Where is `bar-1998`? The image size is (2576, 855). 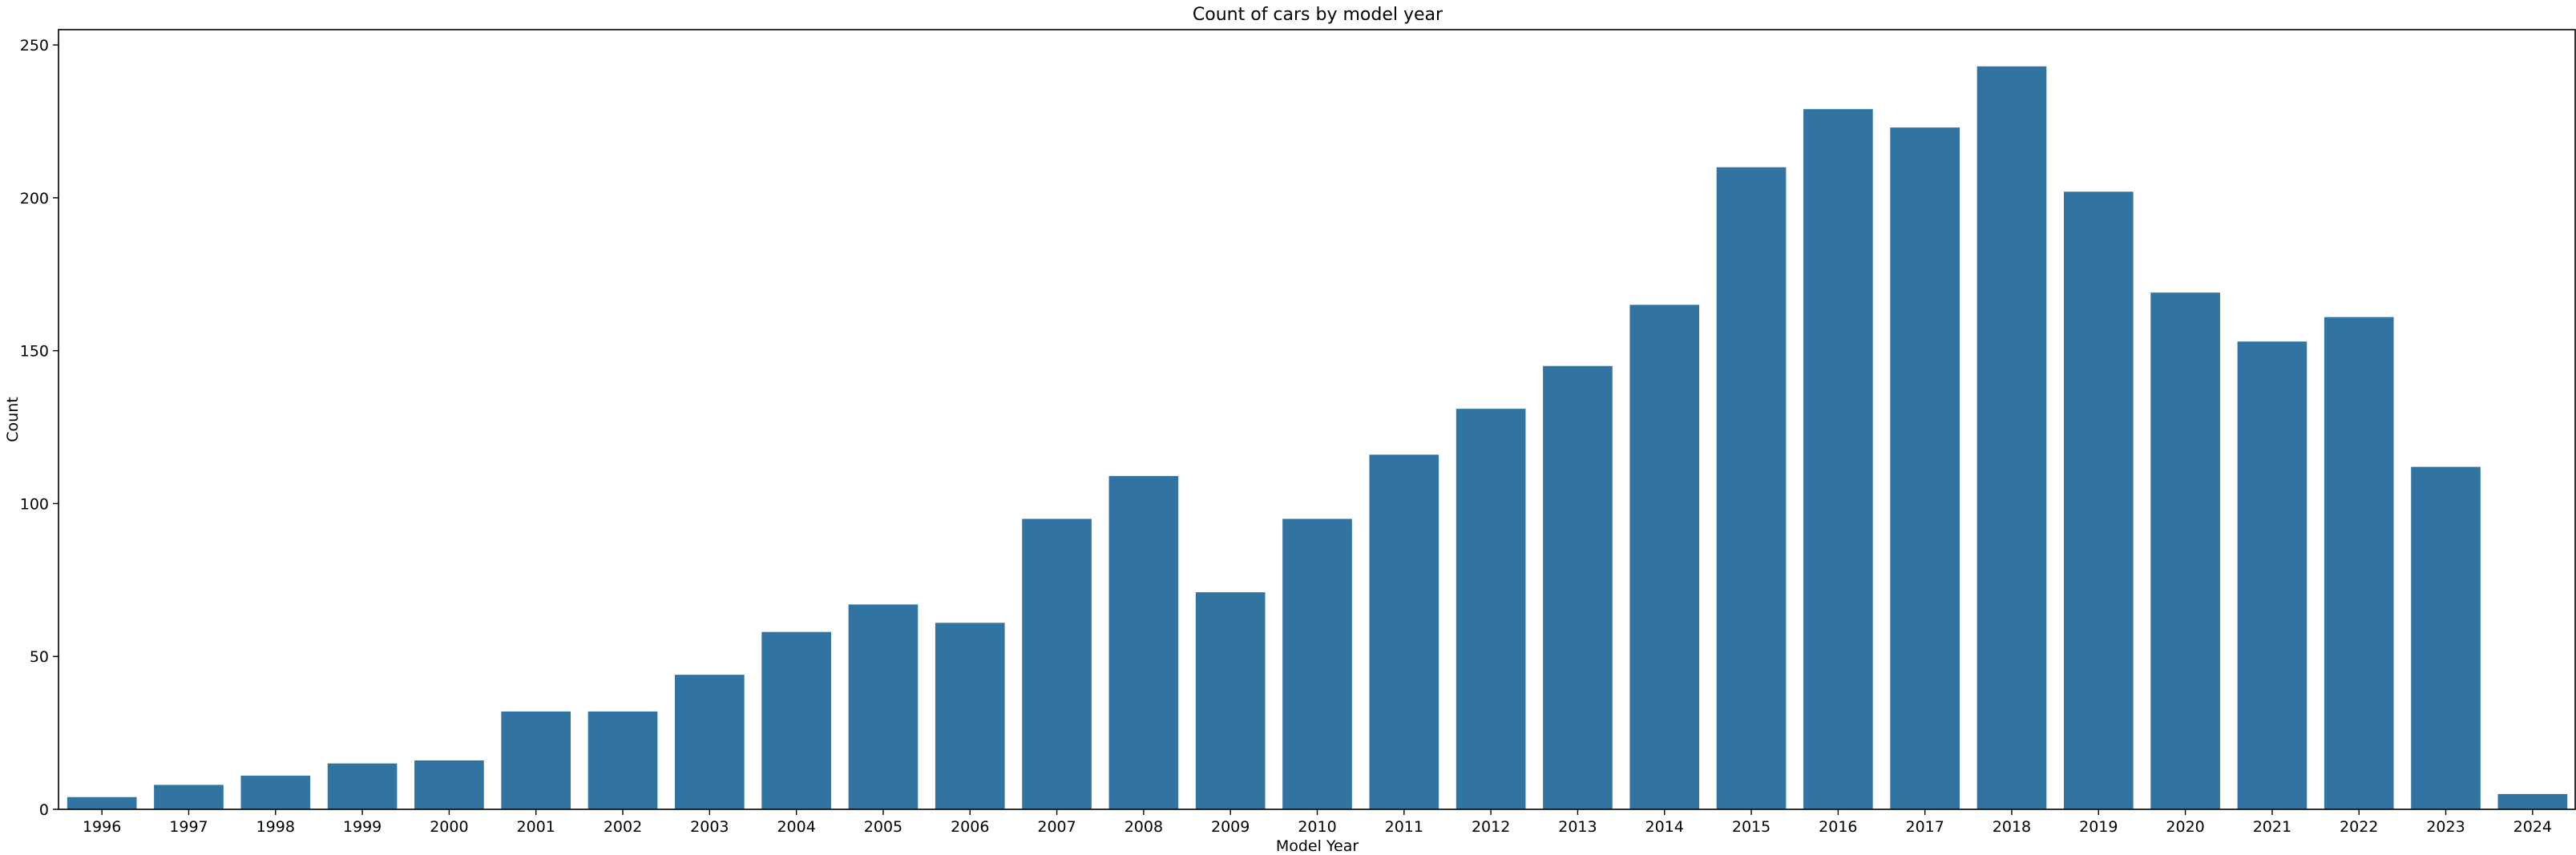
bar-1998 is located at coordinates (275, 792).